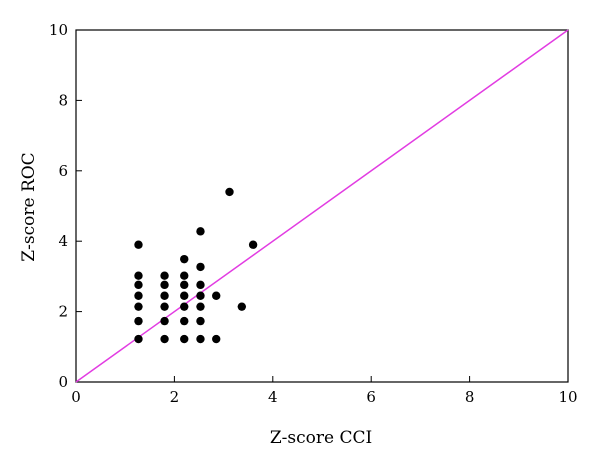 The width and height of the screenshot is (600, 459). What do you see at coordinates (63, 382) in the screenshot?
I see `y-tick-label: 0` at bounding box center [63, 382].